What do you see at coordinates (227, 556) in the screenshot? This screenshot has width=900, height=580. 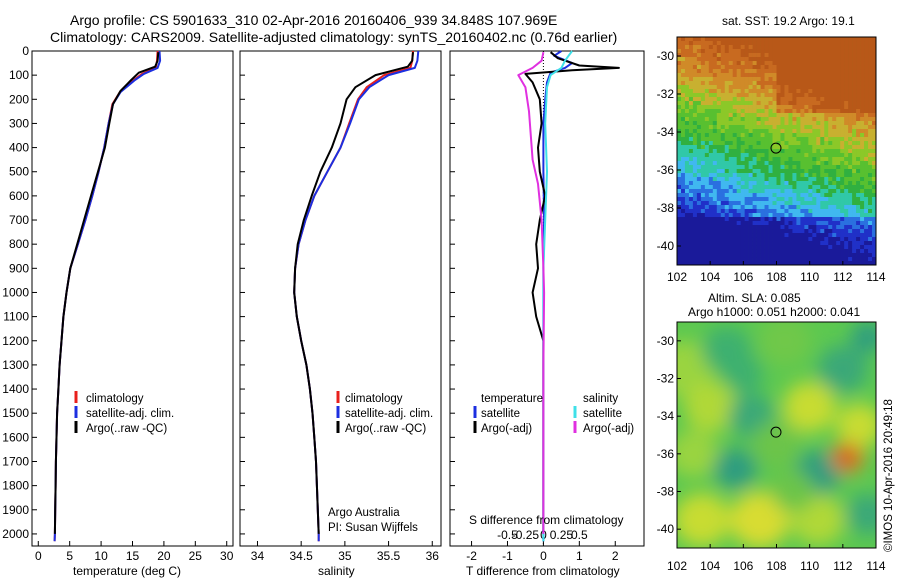 I see `x-tick-label: 30` at bounding box center [227, 556].